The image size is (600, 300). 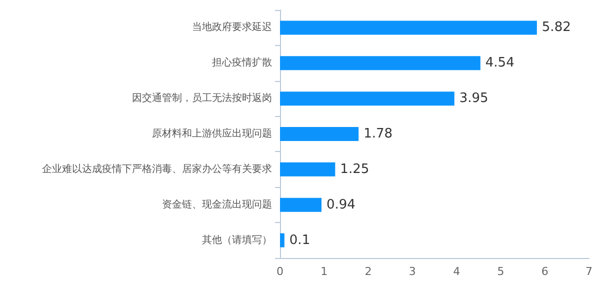 What do you see at coordinates (499, 63) in the screenshot?
I see `data-label: 4.54` at bounding box center [499, 63].